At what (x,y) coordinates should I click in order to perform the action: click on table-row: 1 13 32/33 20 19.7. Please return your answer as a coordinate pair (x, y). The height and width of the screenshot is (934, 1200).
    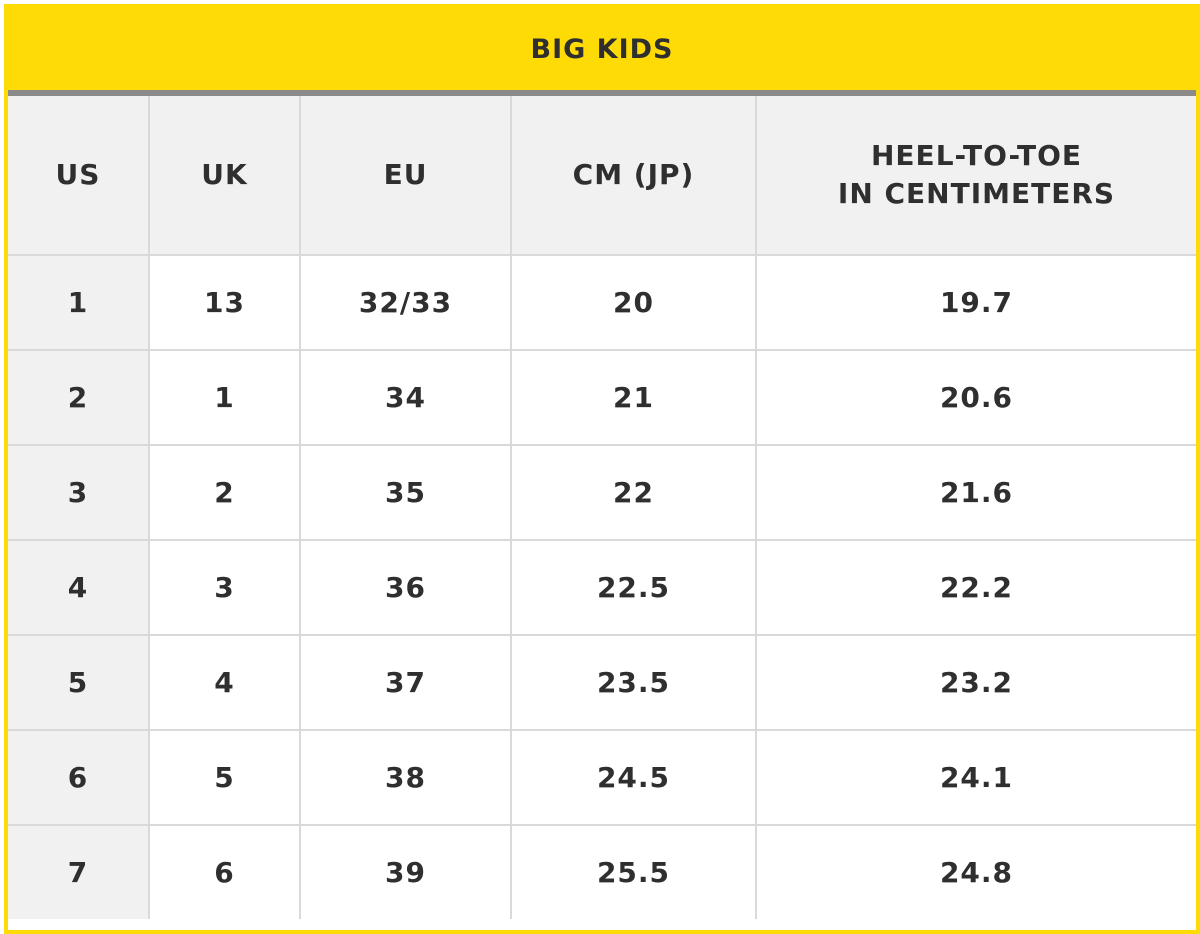
    Looking at the image, I should click on (602, 302).